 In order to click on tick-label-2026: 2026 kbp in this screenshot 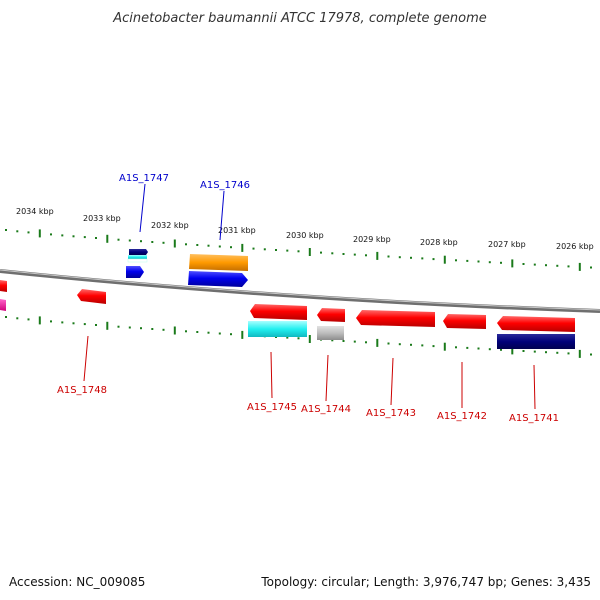, I will do `click(575, 246)`.